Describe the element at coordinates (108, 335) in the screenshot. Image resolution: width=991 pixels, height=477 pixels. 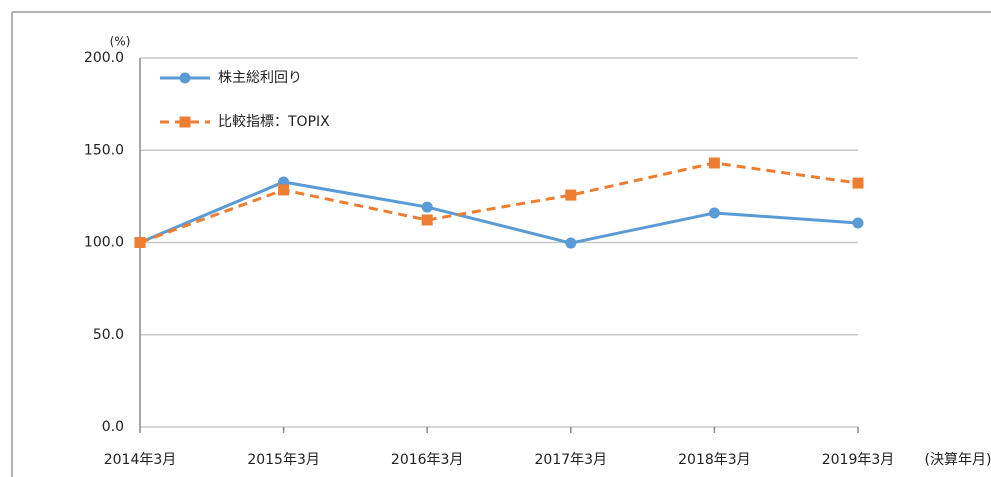
I see `y-tick-label: 50.0` at that location.